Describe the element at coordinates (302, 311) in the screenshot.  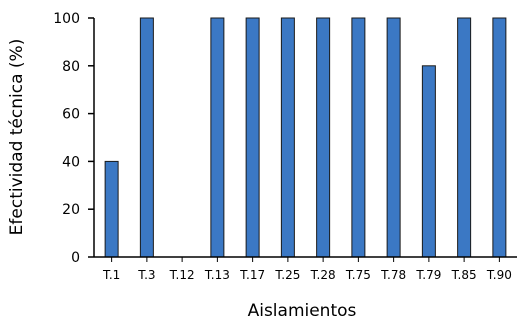
I see `x-axis-title: Aislamientos` at that location.